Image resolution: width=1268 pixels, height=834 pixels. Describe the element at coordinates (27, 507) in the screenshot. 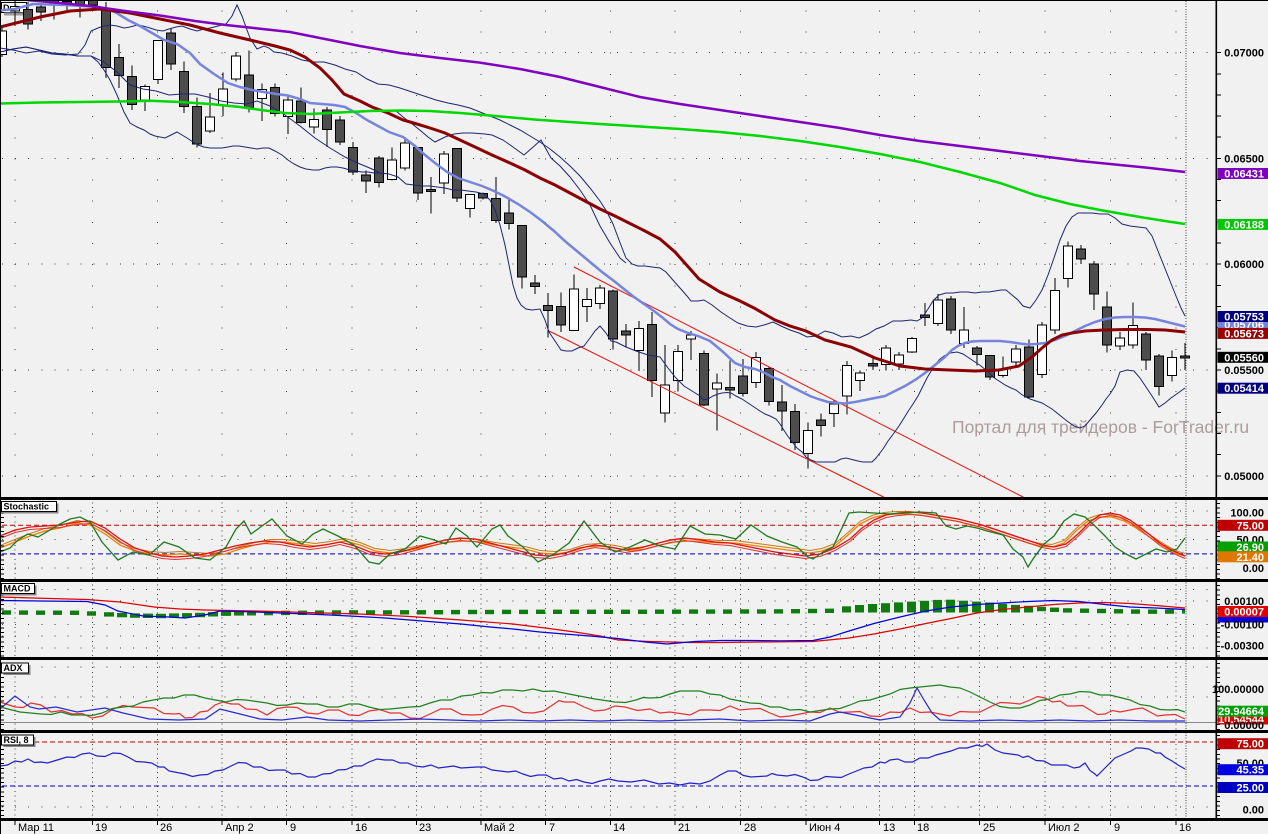

I see `svg-text: Stochastic` at that location.